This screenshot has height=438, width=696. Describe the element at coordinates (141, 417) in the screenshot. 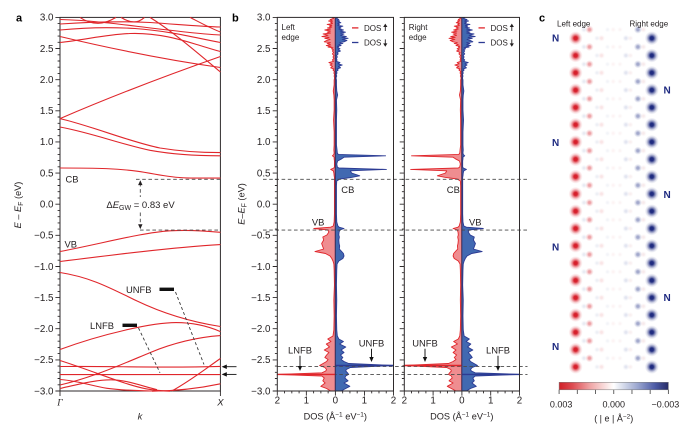

I see `svg-text: k` at that location.